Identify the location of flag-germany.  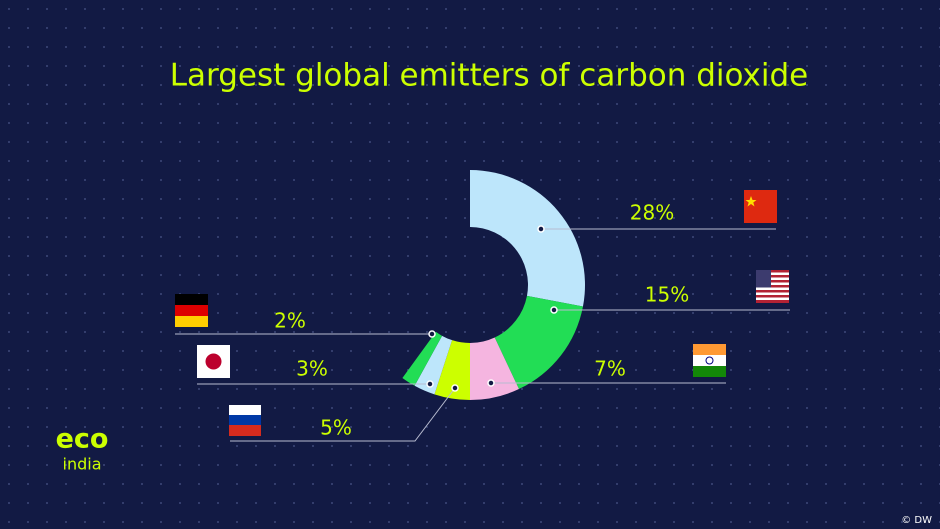
(191, 310).